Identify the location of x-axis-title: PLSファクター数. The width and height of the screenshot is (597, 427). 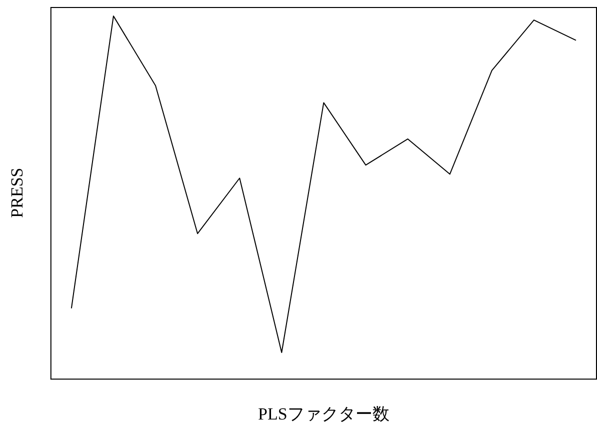
(324, 414).